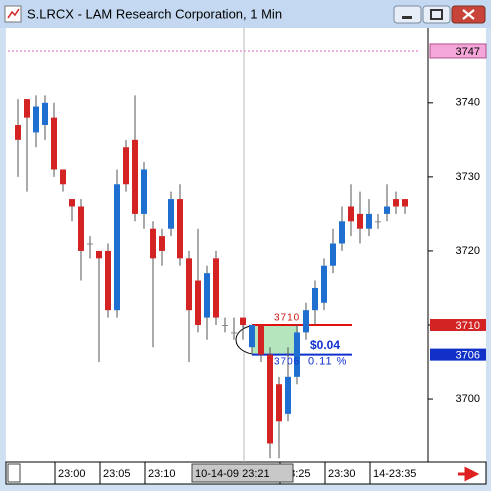 The height and width of the screenshot is (491, 491). What do you see at coordinates (469, 474) in the screenshot?
I see `scroll-right-arrow` at bounding box center [469, 474].